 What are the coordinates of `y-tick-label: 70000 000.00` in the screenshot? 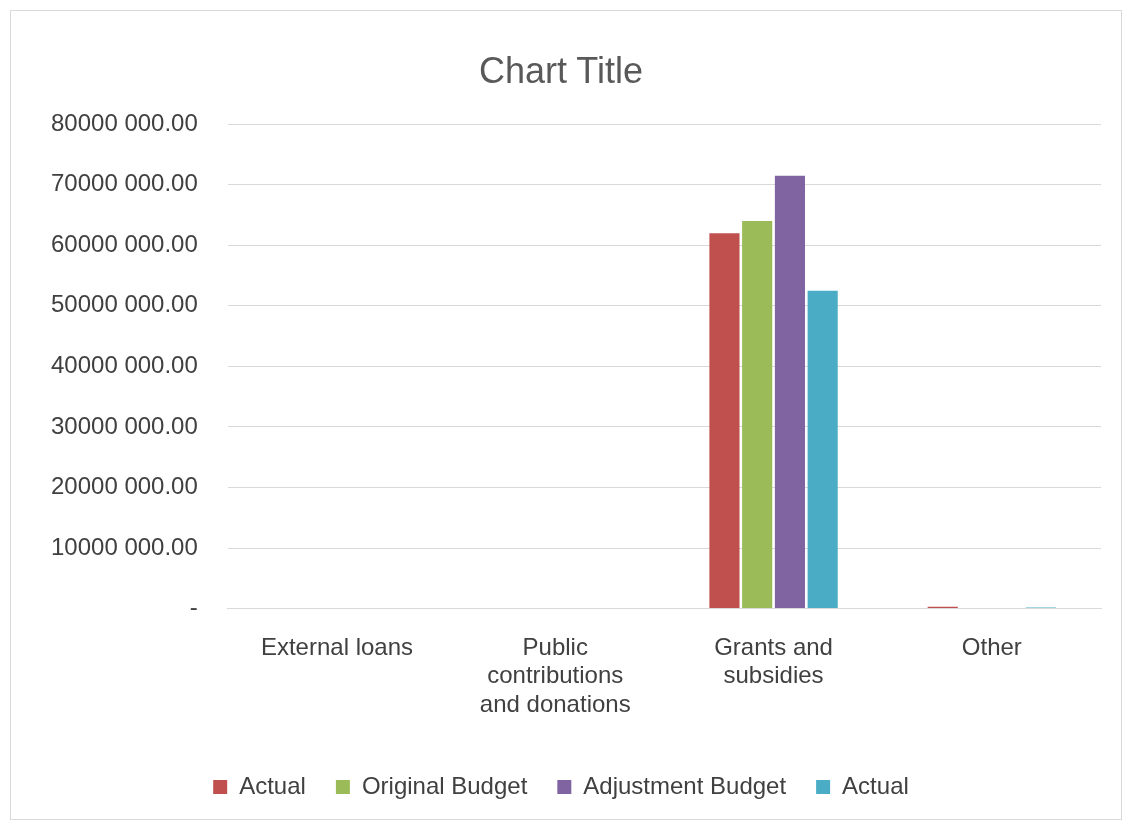 It's located at (124, 183).